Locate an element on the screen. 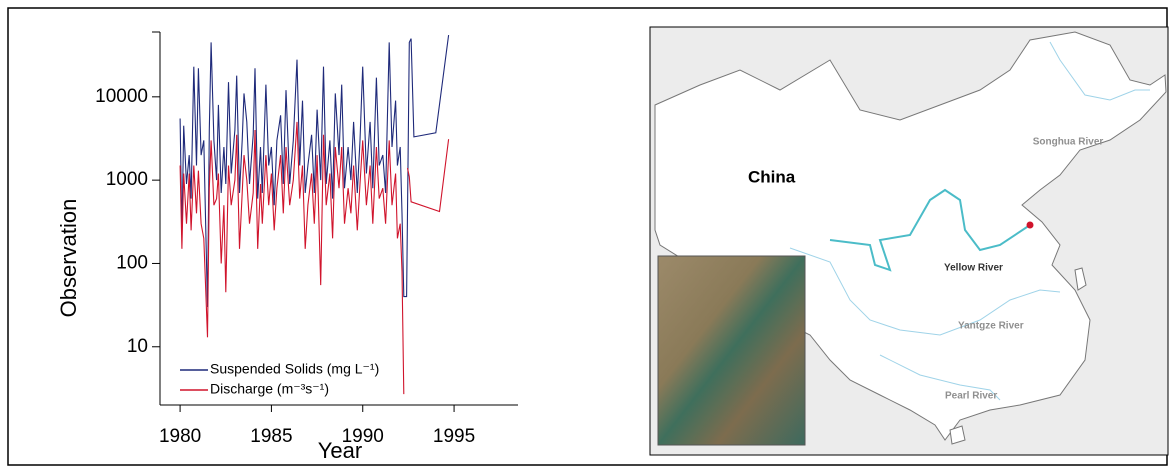 The height and width of the screenshot is (471, 1176). yangtze-river-line is located at coordinates (925, 291).